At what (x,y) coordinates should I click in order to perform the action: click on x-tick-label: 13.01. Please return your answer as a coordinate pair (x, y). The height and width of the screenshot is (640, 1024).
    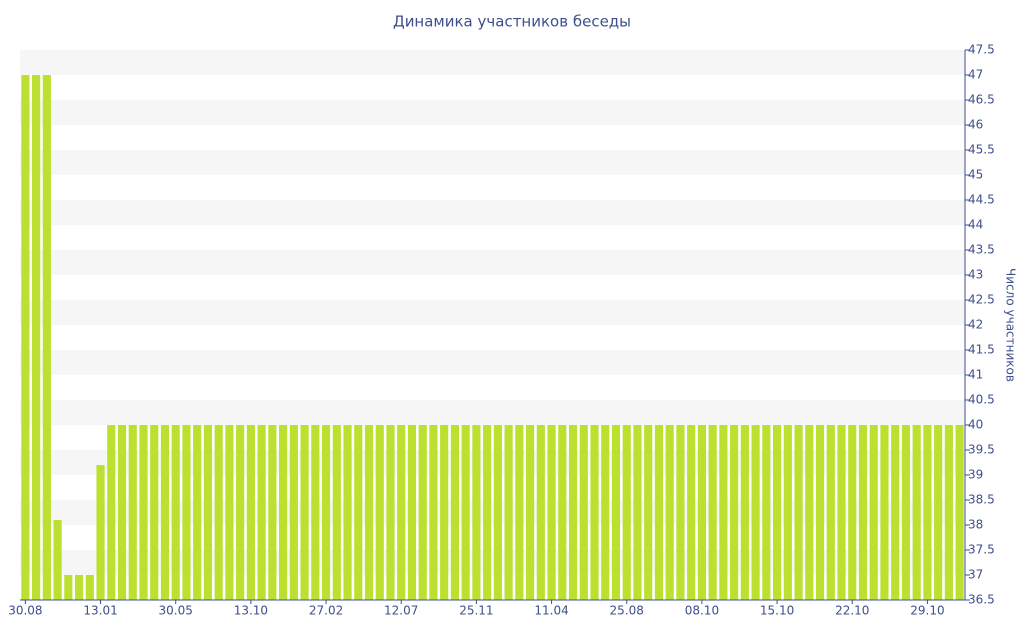
    Looking at the image, I should click on (100, 611).